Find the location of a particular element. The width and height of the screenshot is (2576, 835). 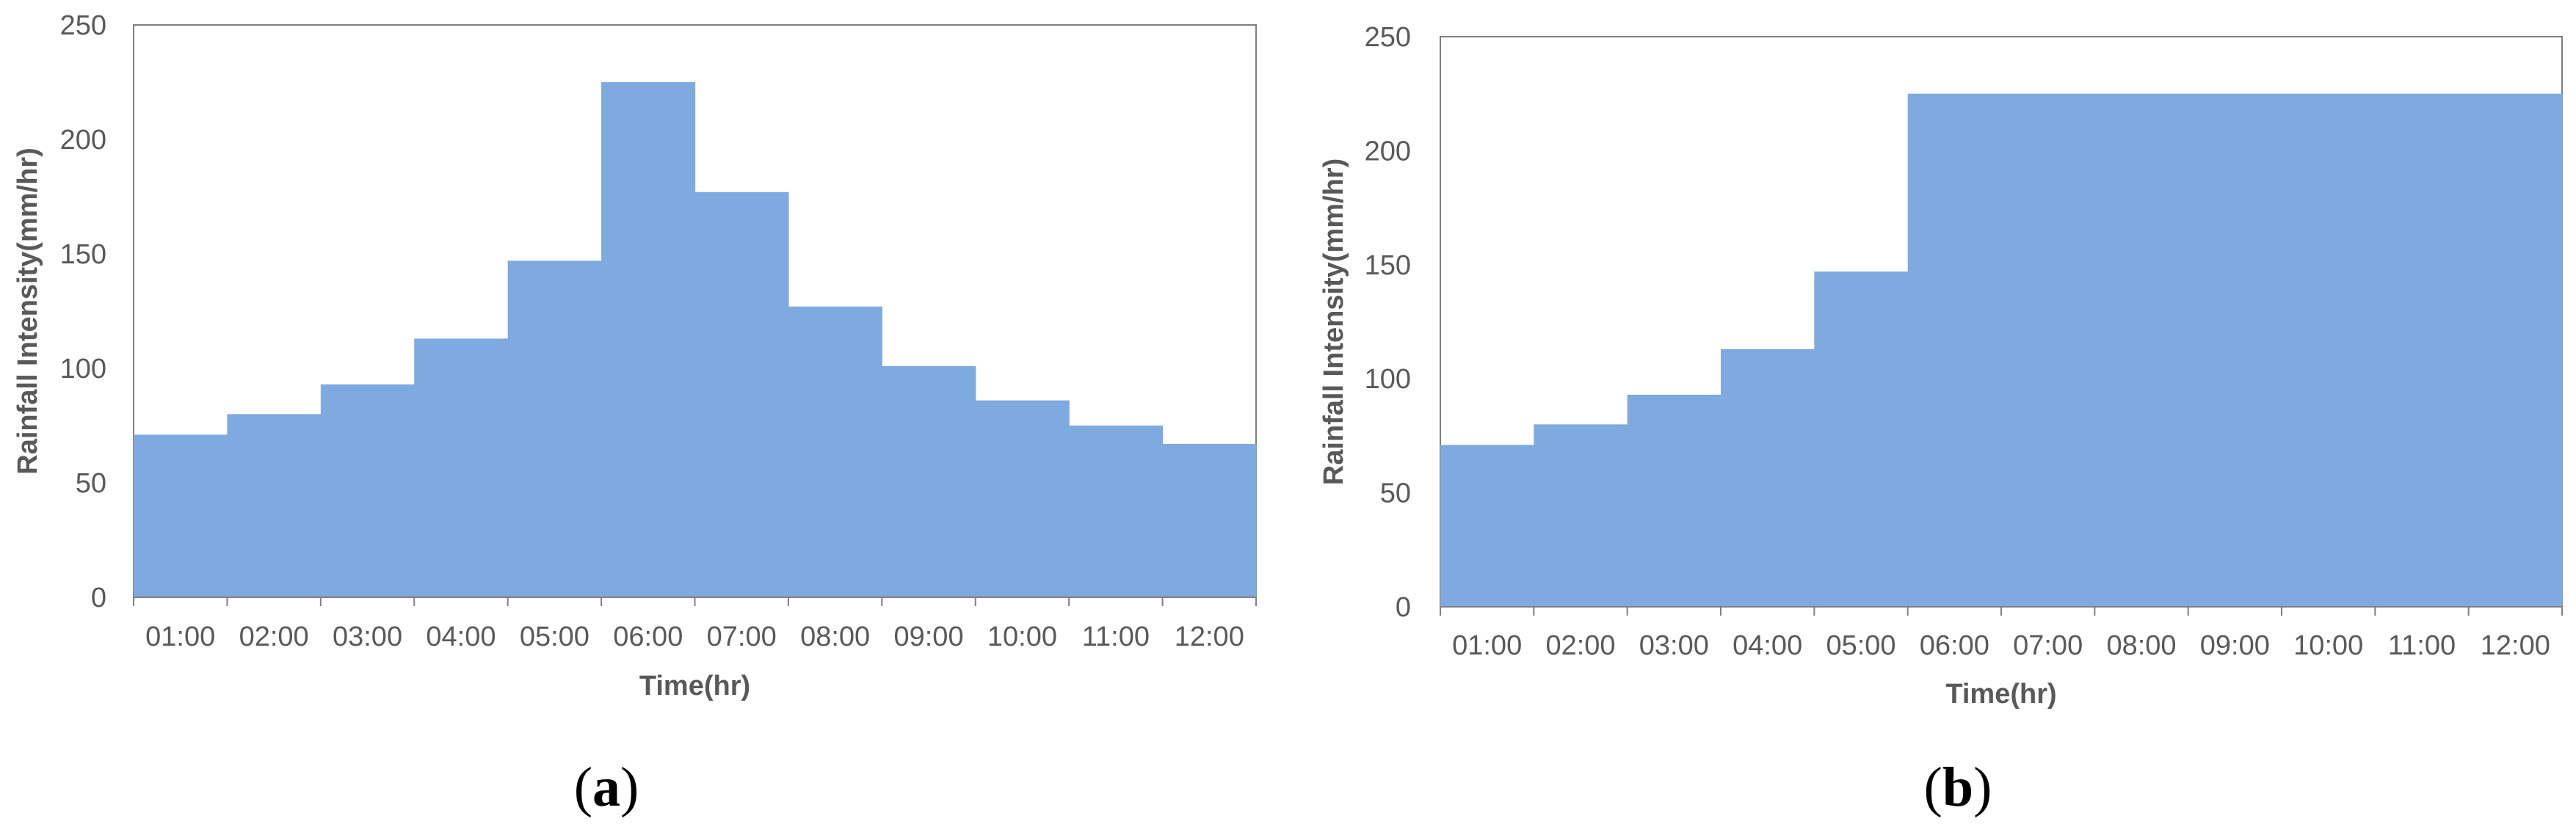

panel-label-b: (b) is located at coordinates (1958, 787).